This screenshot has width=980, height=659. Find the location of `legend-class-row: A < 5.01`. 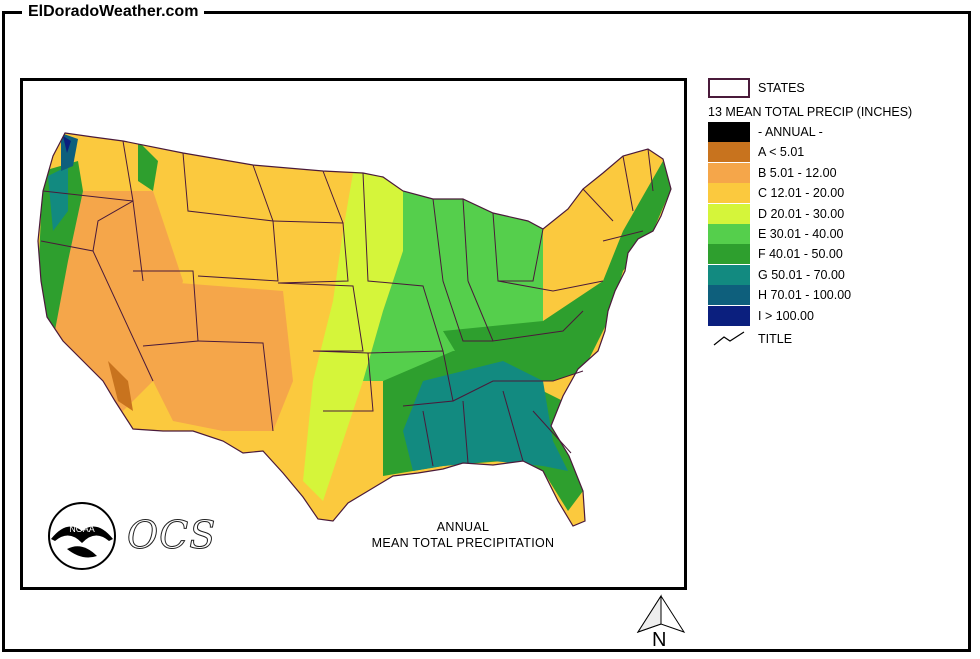

legend-class-row: A < 5.01 is located at coordinates (756, 152).